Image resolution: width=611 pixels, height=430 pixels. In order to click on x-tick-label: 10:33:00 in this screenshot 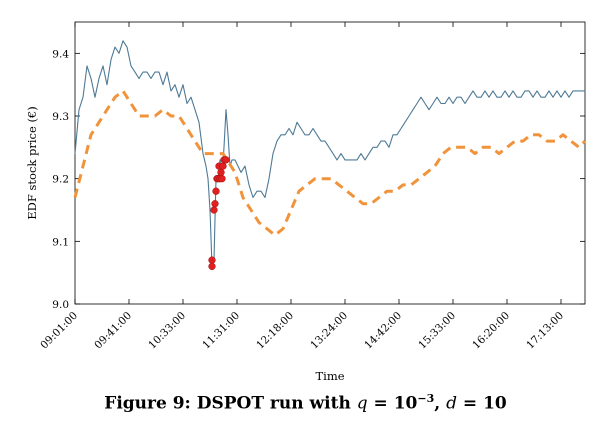, I will do `click(167, 331)`.